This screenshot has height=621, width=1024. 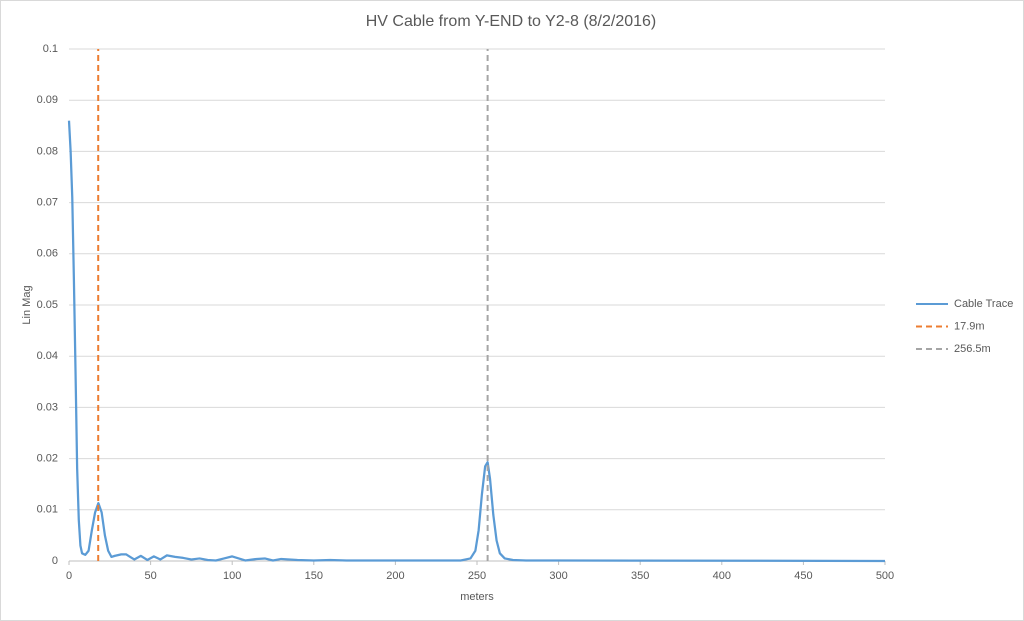 What do you see at coordinates (47, 356) in the screenshot?
I see `y-tick-label: 0.04` at bounding box center [47, 356].